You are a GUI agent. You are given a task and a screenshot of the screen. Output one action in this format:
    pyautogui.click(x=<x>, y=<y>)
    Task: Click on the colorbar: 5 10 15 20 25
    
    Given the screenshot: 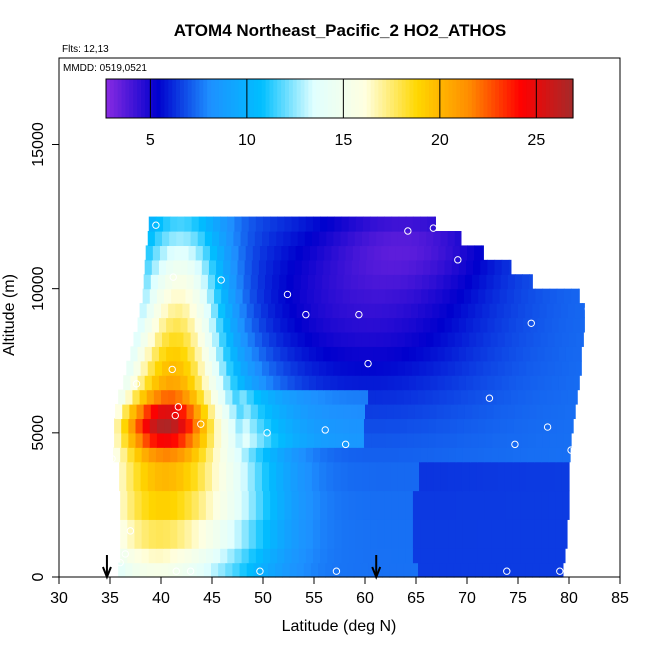 What is the action you would take?
    pyautogui.click(x=339, y=113)
    